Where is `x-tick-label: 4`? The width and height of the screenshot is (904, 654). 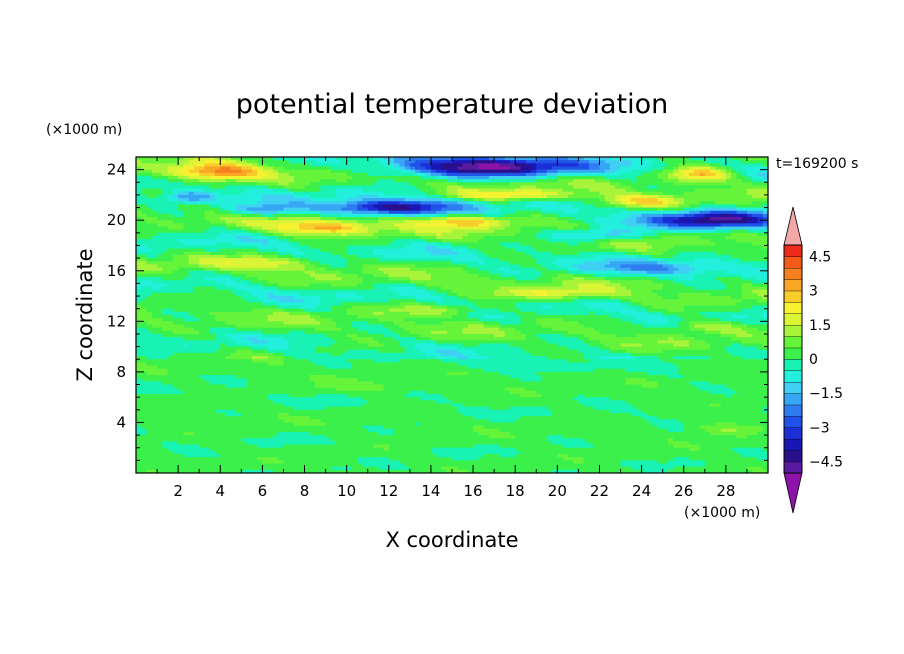
x-tick-label: 4 is located at coordinates (220, 491).